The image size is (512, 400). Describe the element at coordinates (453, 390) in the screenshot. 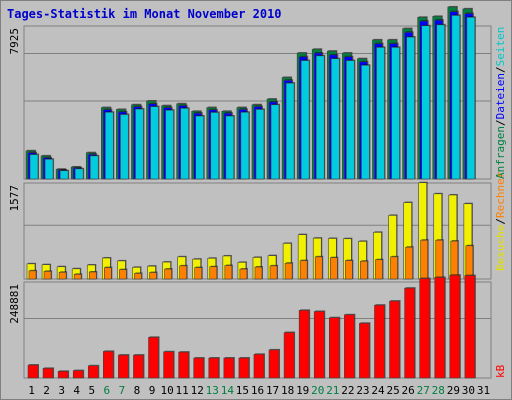

I see `day-label: 29` at that location.